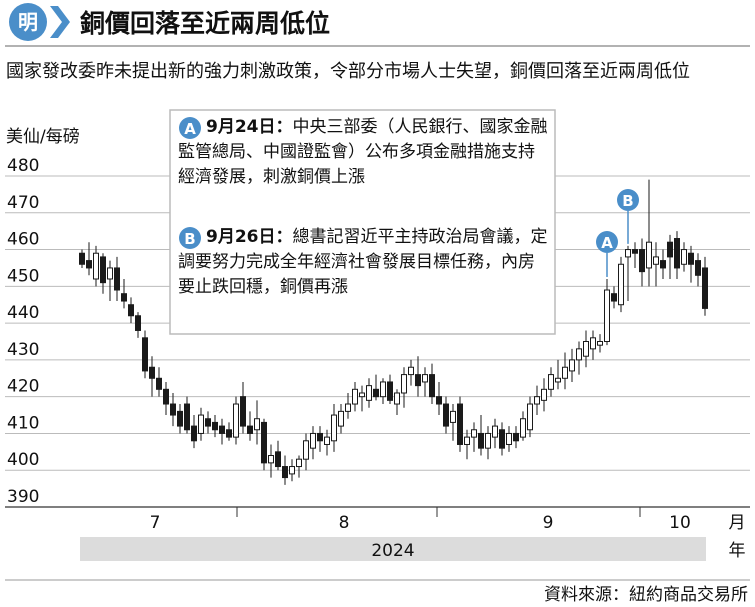 This screenshot has height=607, width=755. What do you see at coordinates (205, 23) in the screenshot?
I see `chart-title: 銅價回落至近兩周低位` at bounding box center [205, 23].